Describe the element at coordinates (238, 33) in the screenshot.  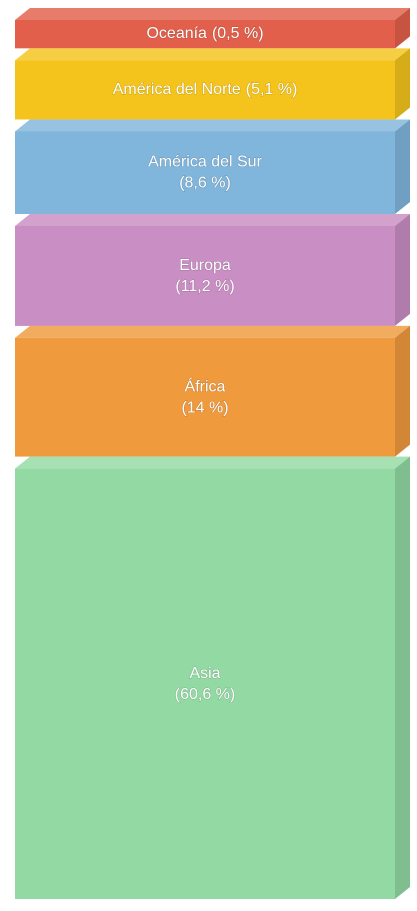
I see `value-label: (0,5 %)` at that location.